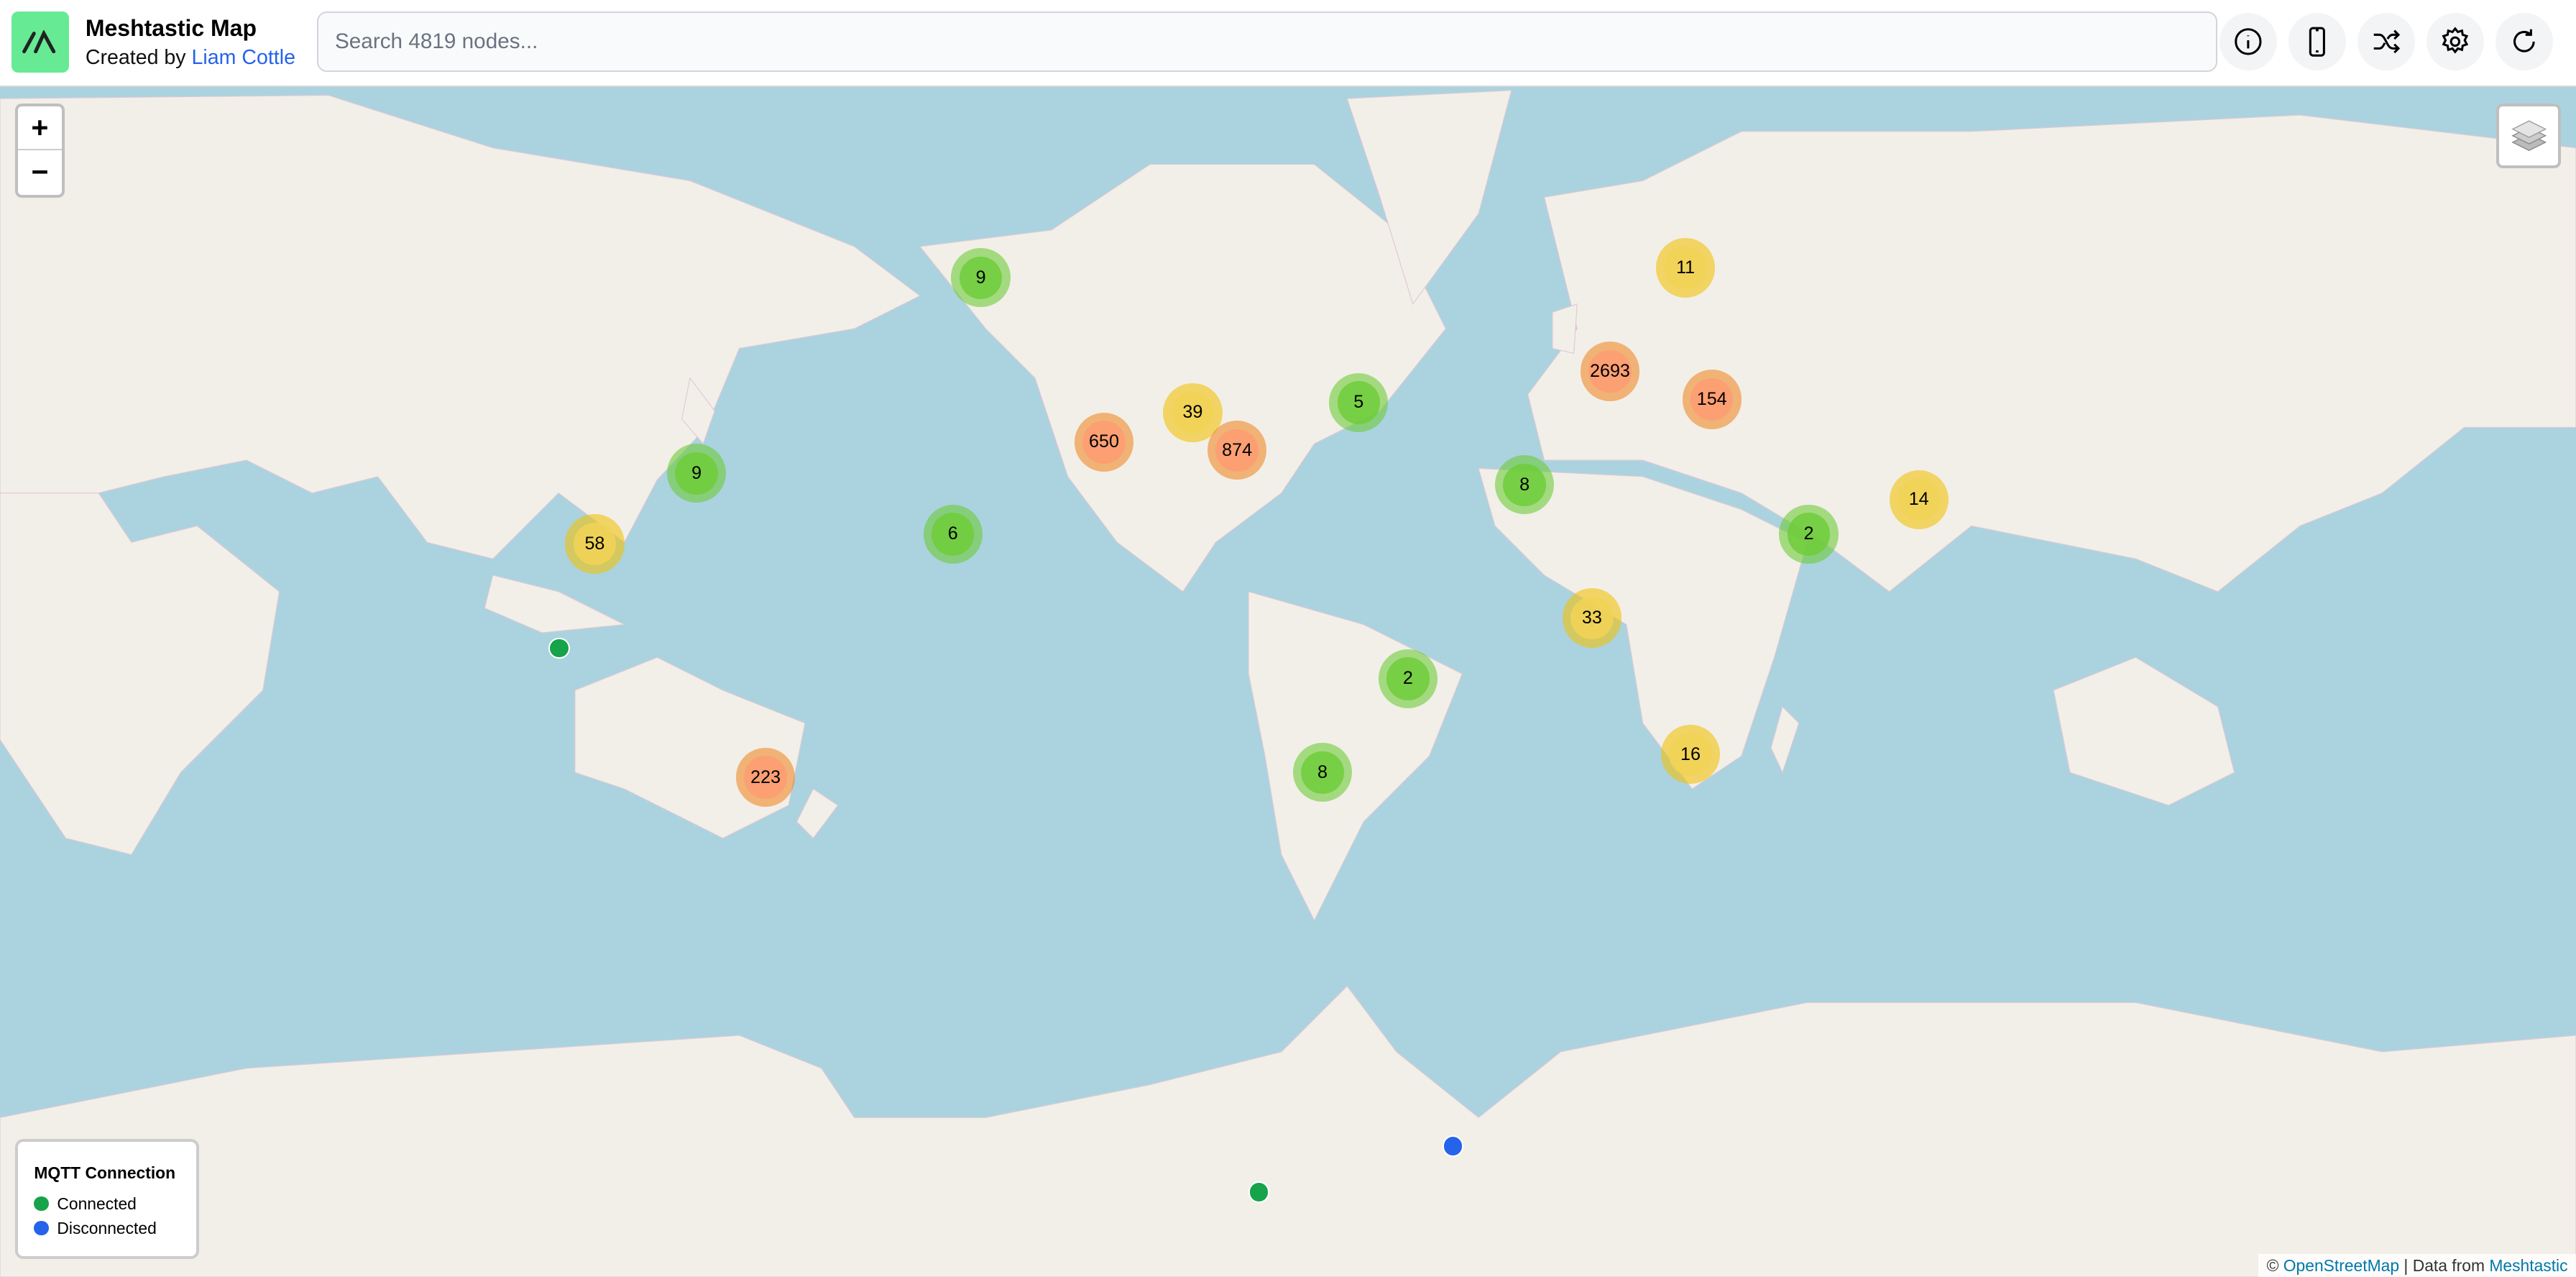 This screenshot has width=2576, height=1277. Describe the element at coordinates (1610, 371) in the screenshot. I see `node-cluster: 2693` at that location.